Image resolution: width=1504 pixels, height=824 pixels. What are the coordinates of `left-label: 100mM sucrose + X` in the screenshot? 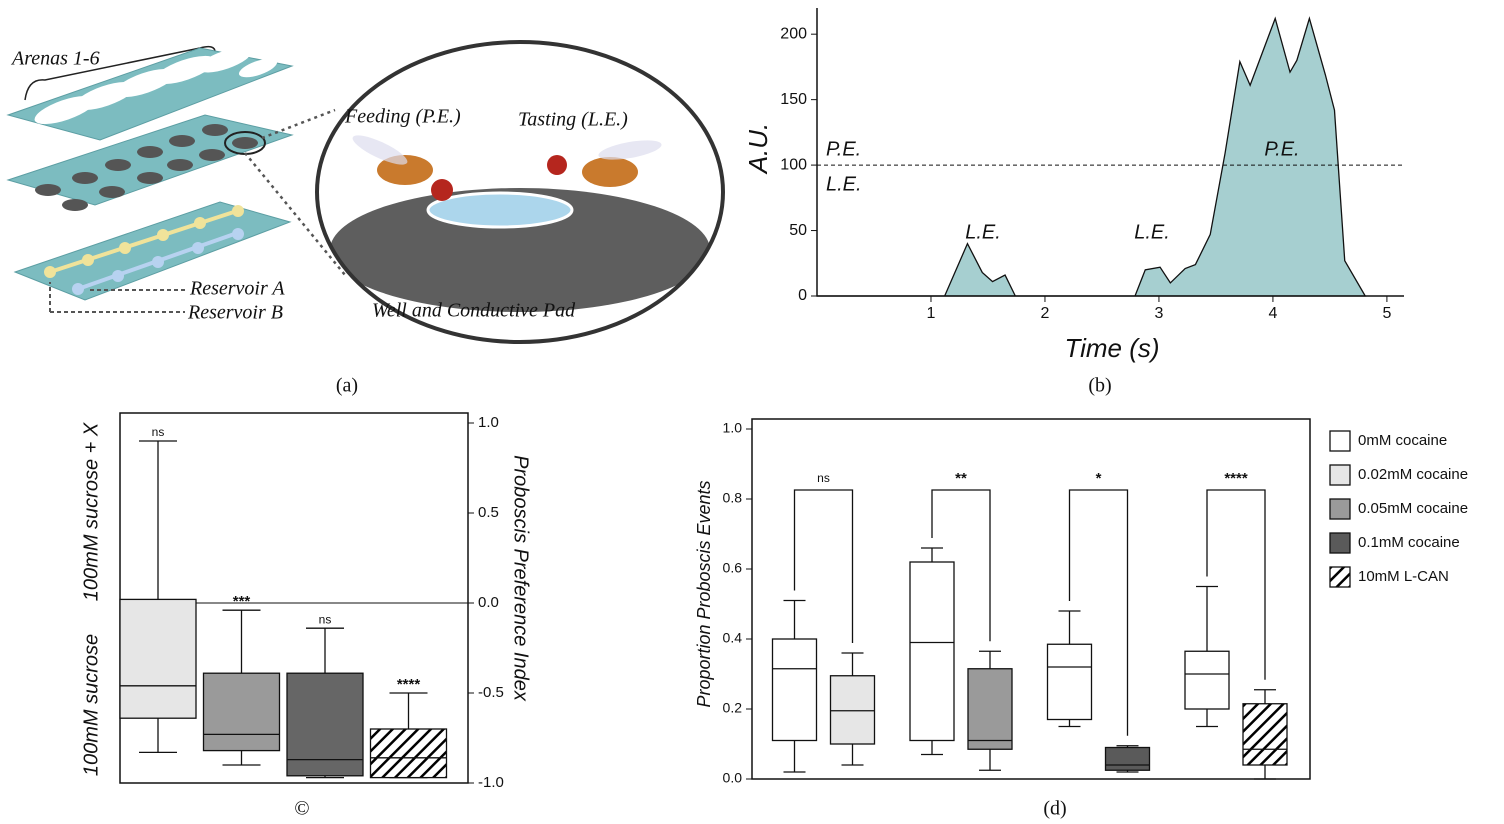 It's located at (91, 511).